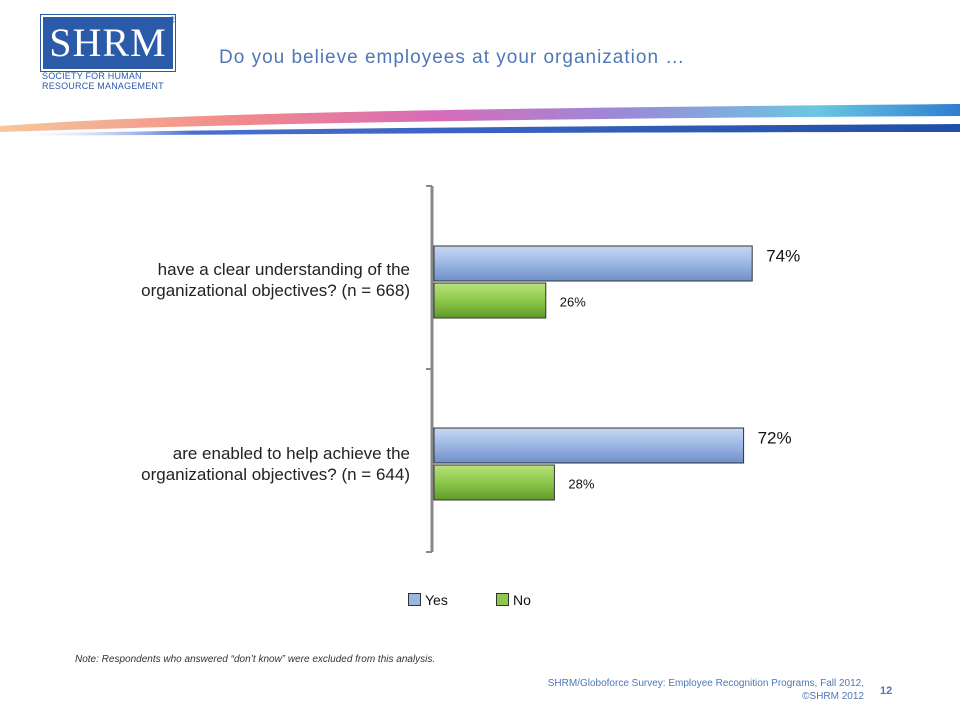  Describe the element at coordinates (414, 599) in the screenshot. I see `legend-swatch-yes` at that location.